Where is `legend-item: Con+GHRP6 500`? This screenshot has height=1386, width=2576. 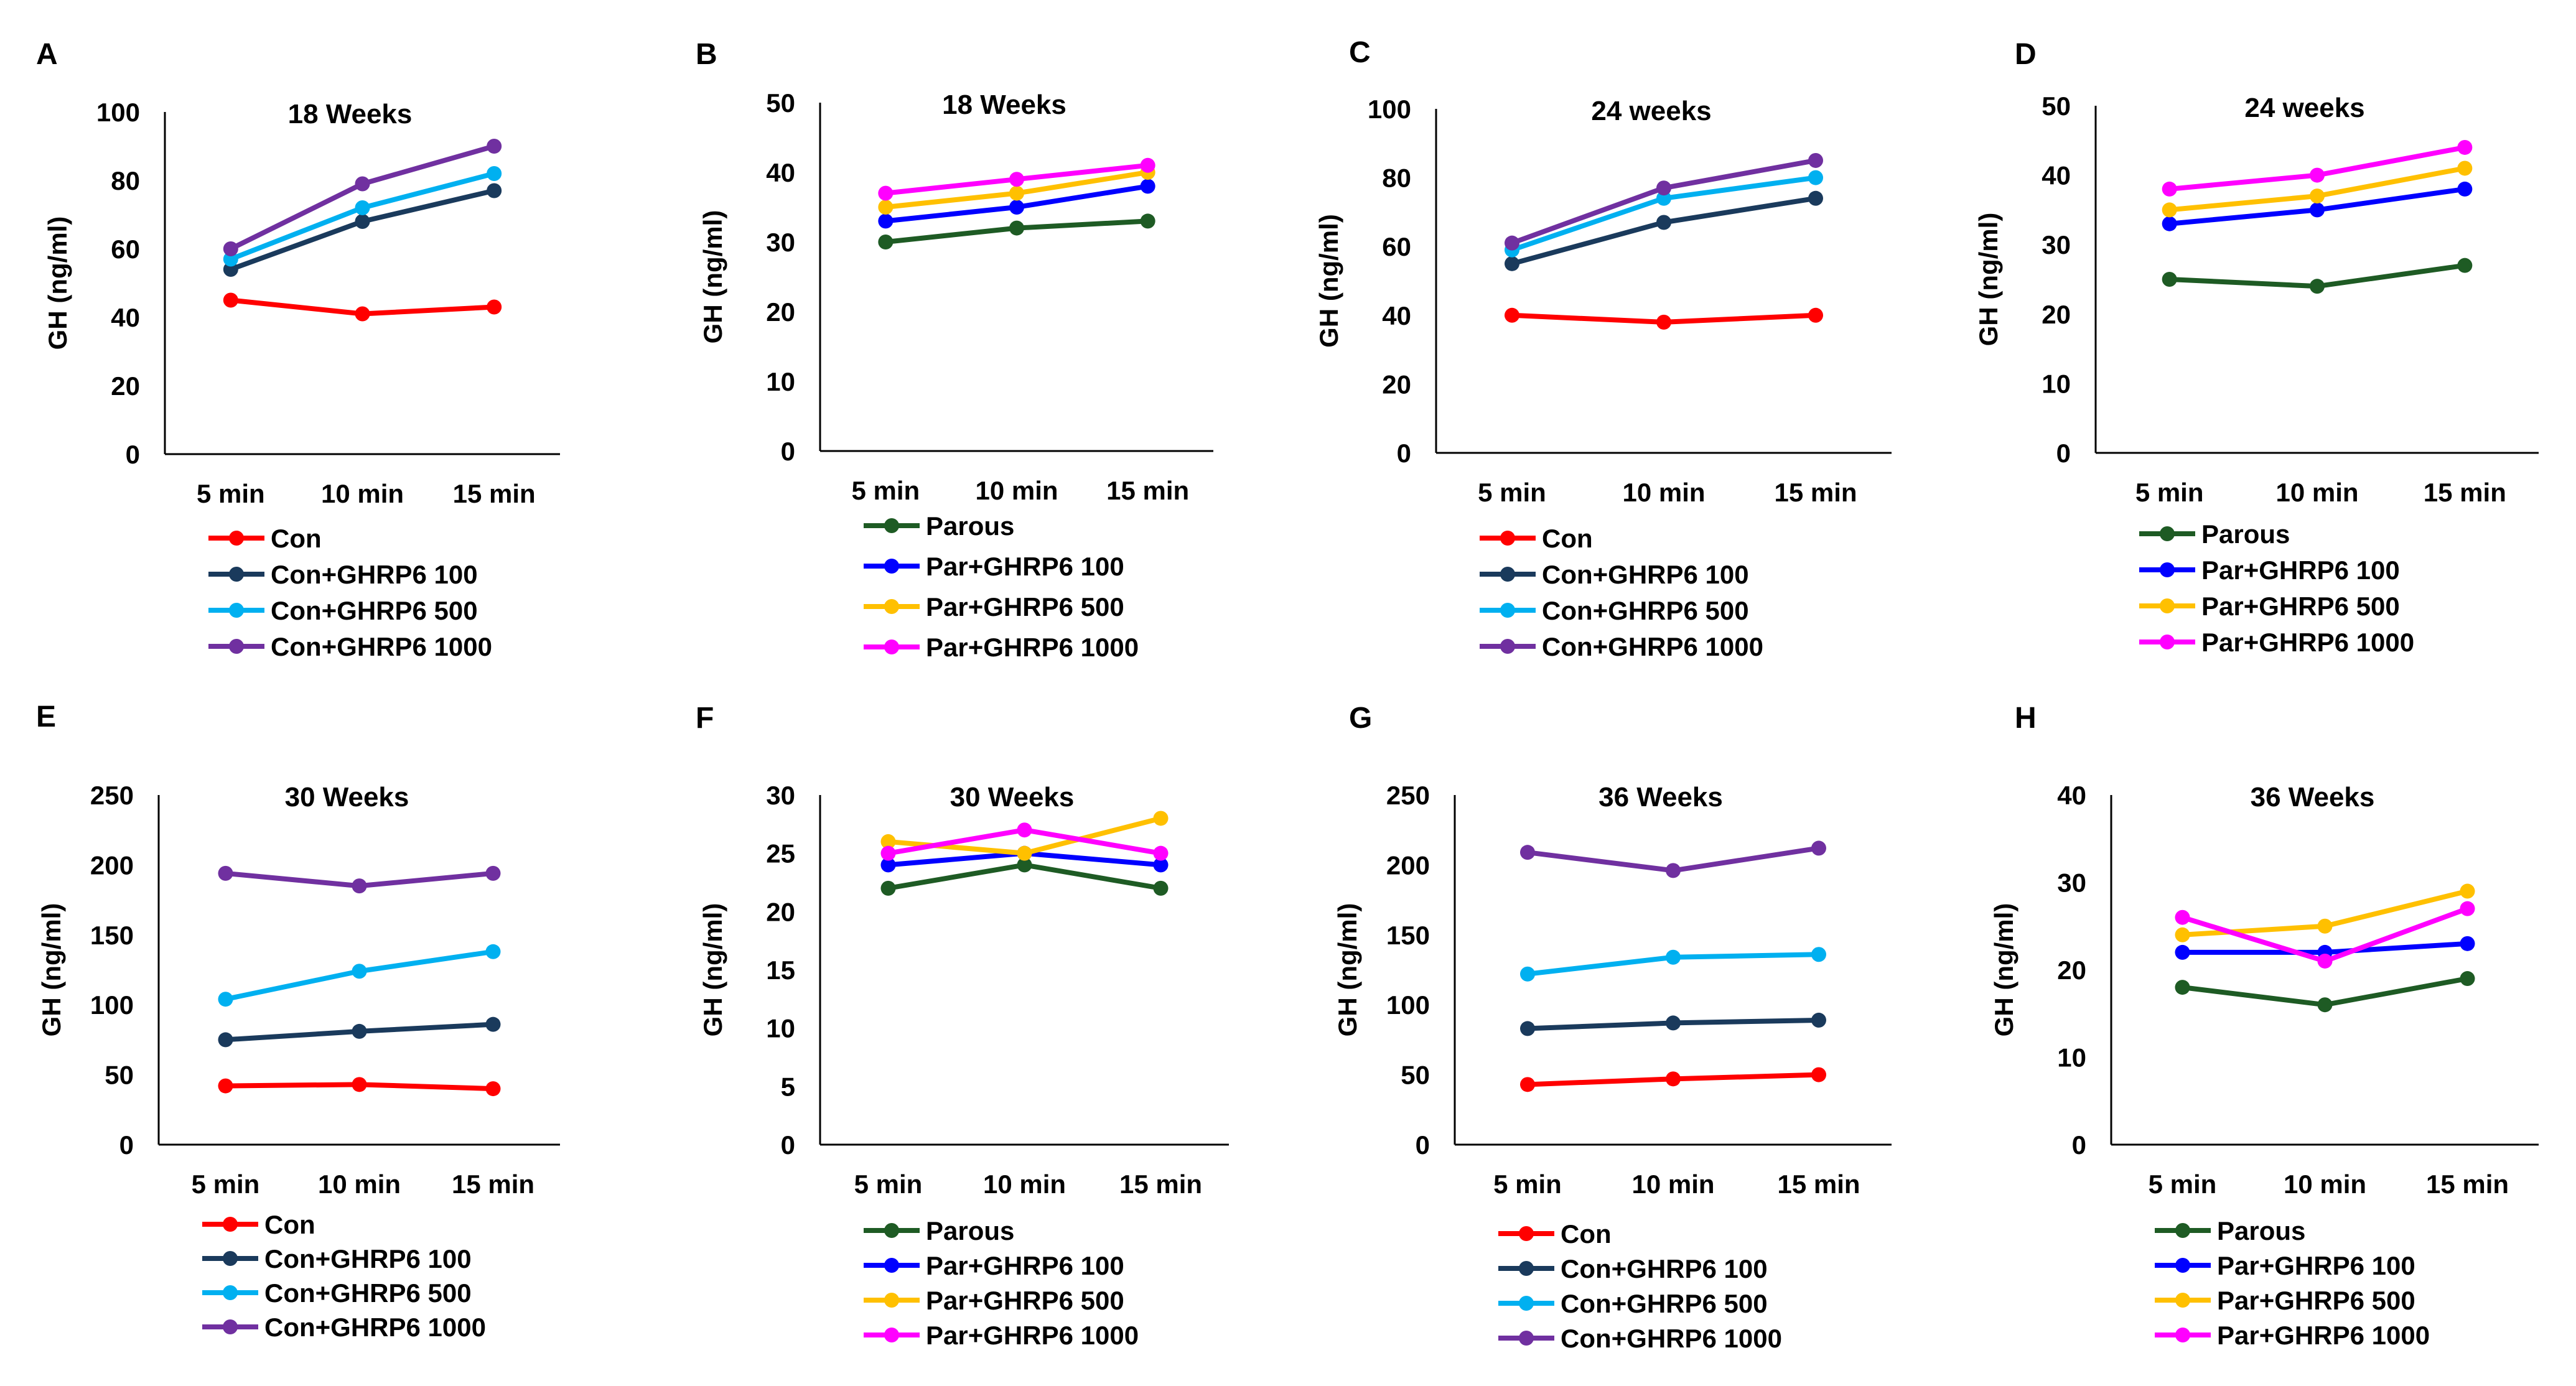
legend-item: Con+GHRP6 500 is located at coordinates (1615, 611).